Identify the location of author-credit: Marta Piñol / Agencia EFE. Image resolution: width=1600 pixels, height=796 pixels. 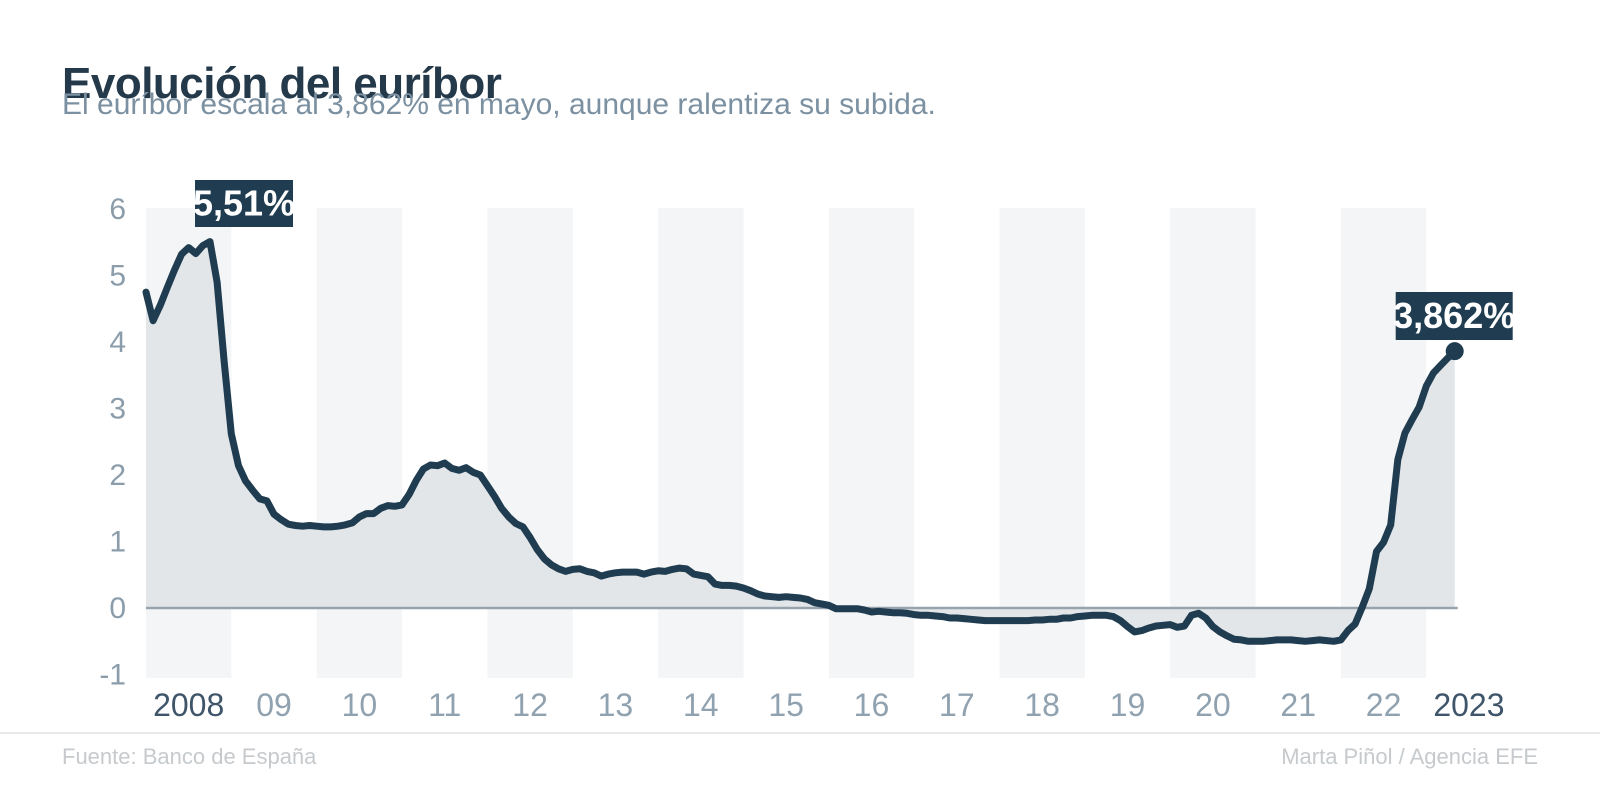
(1409, 756).